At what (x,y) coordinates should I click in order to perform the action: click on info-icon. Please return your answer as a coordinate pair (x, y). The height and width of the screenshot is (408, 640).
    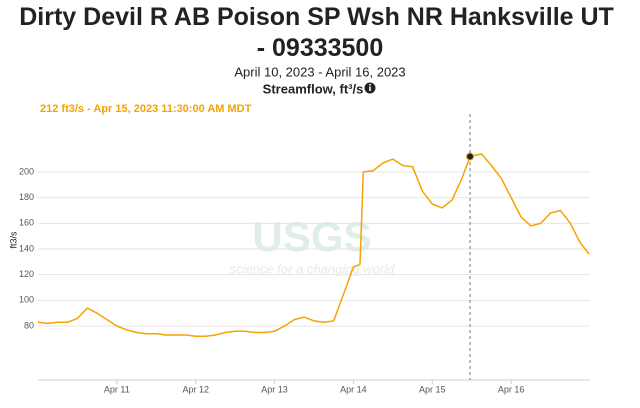
    Looking at the image, I should click on (370, 88).